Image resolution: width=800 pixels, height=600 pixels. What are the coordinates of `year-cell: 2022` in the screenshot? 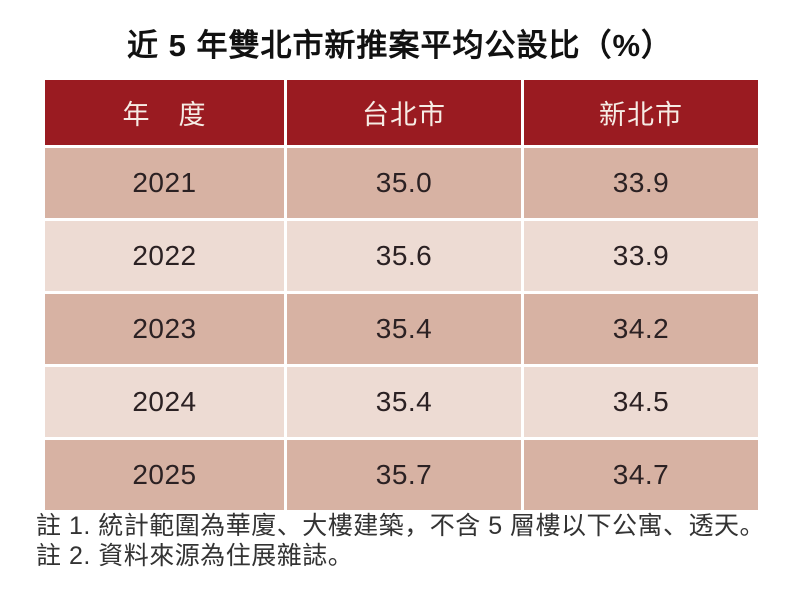 It's located at (164, 256).